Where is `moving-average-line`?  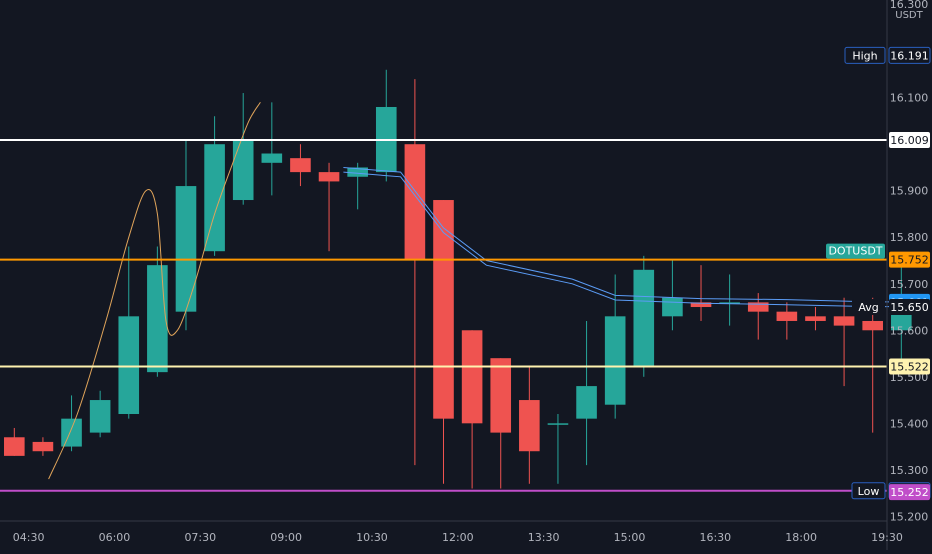
moving-average-line is located at coordinates (622, 235).